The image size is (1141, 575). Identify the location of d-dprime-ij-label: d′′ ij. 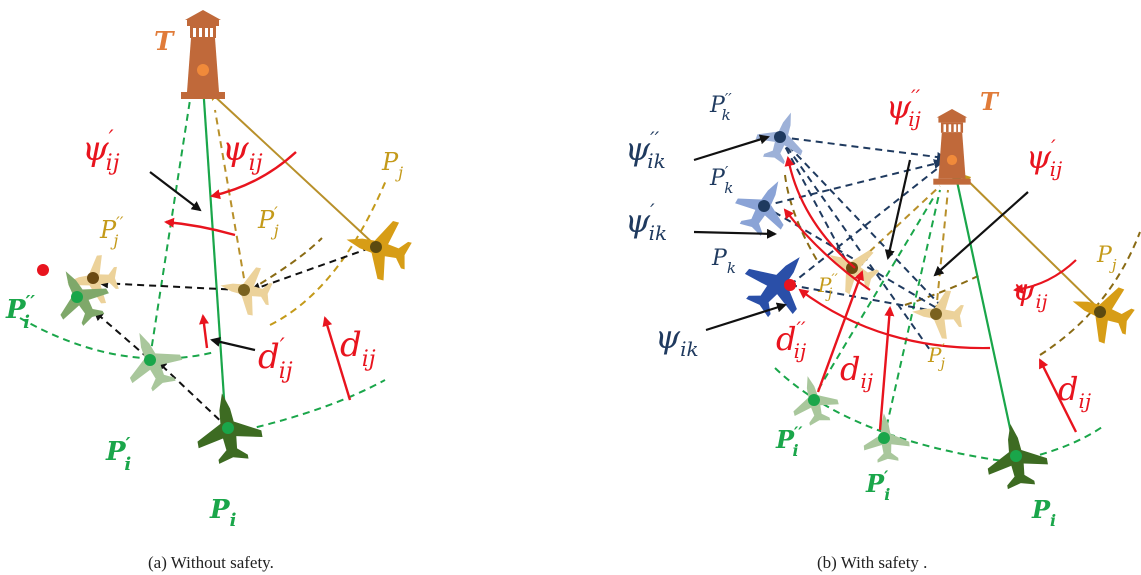
(791, 340).